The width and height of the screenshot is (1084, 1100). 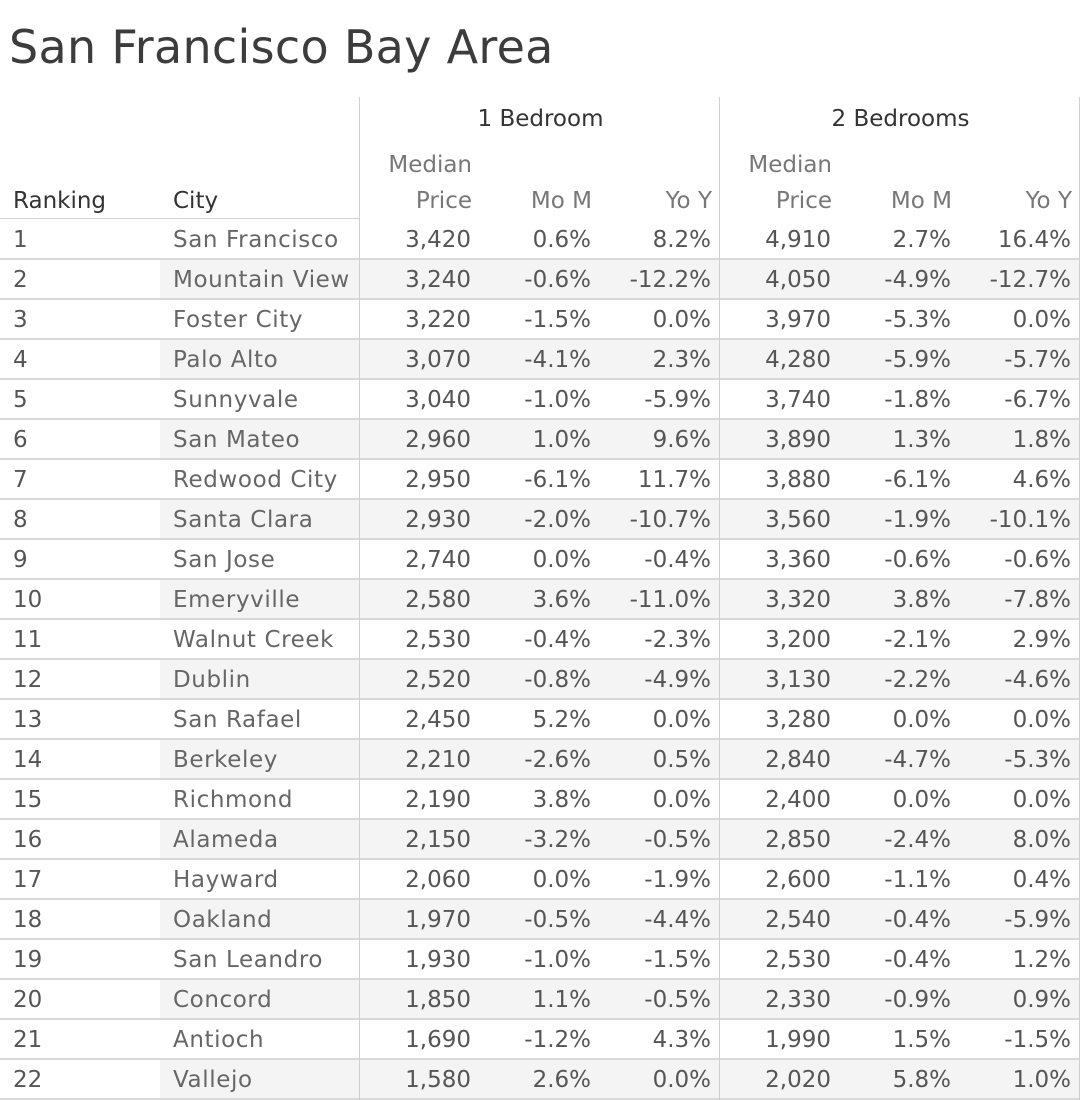 I want to click on city-cell: Antioch, so click(x=219, y=1040).